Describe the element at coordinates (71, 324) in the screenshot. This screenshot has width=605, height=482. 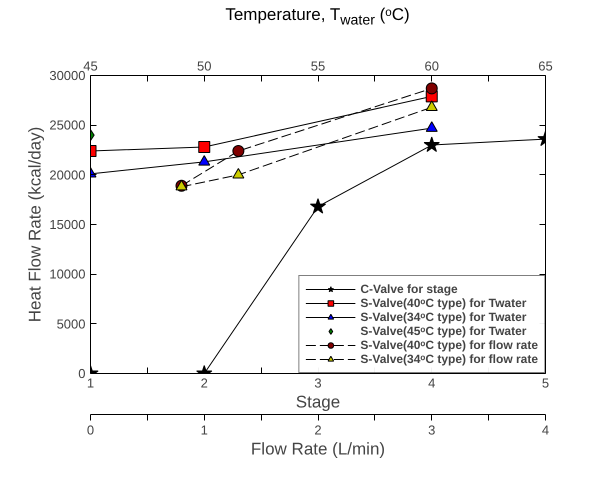
I see `y-tick-label: 5000` at that location.